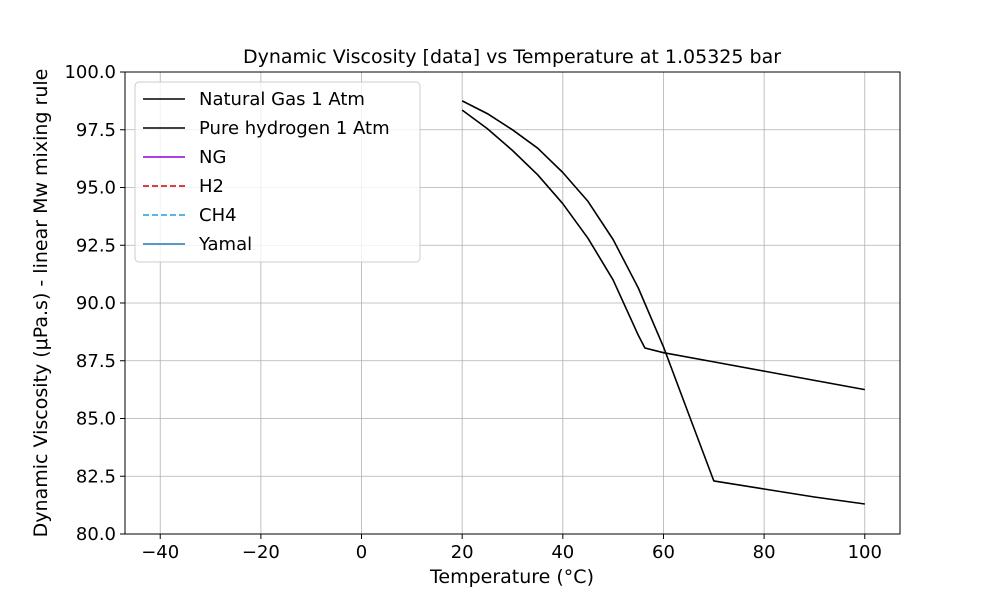  I want to click on legend-box, so click(277, 172).